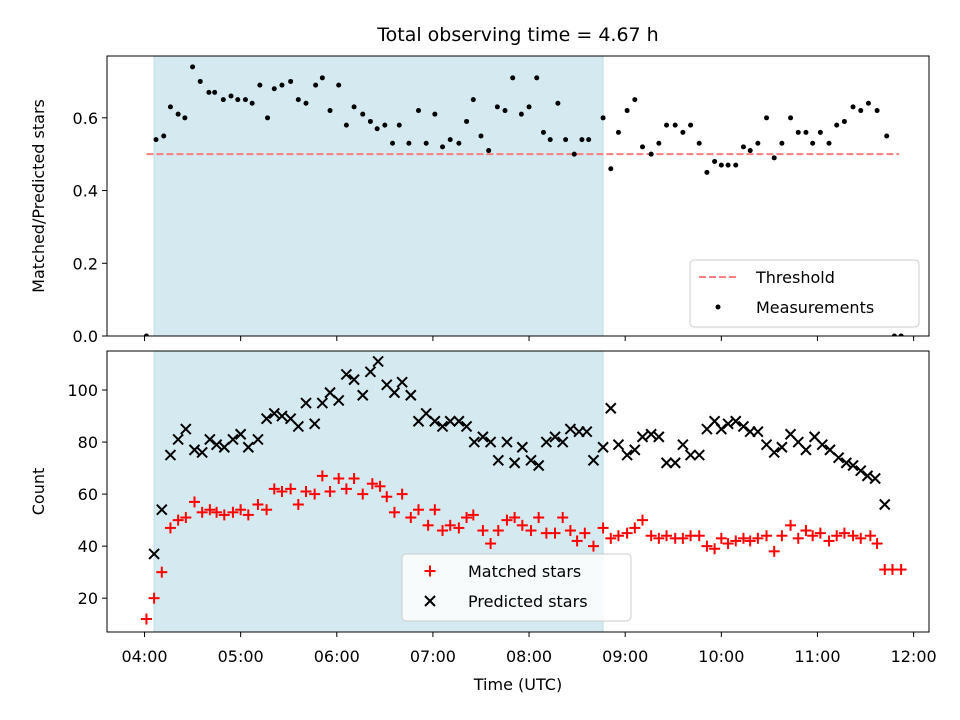 The width and height of the screenshot is (960, 720). What do you see at coordinates (524, 571) in the screenshot?
I see `legend-label: Matched stars` at bounding box center [524, 571].